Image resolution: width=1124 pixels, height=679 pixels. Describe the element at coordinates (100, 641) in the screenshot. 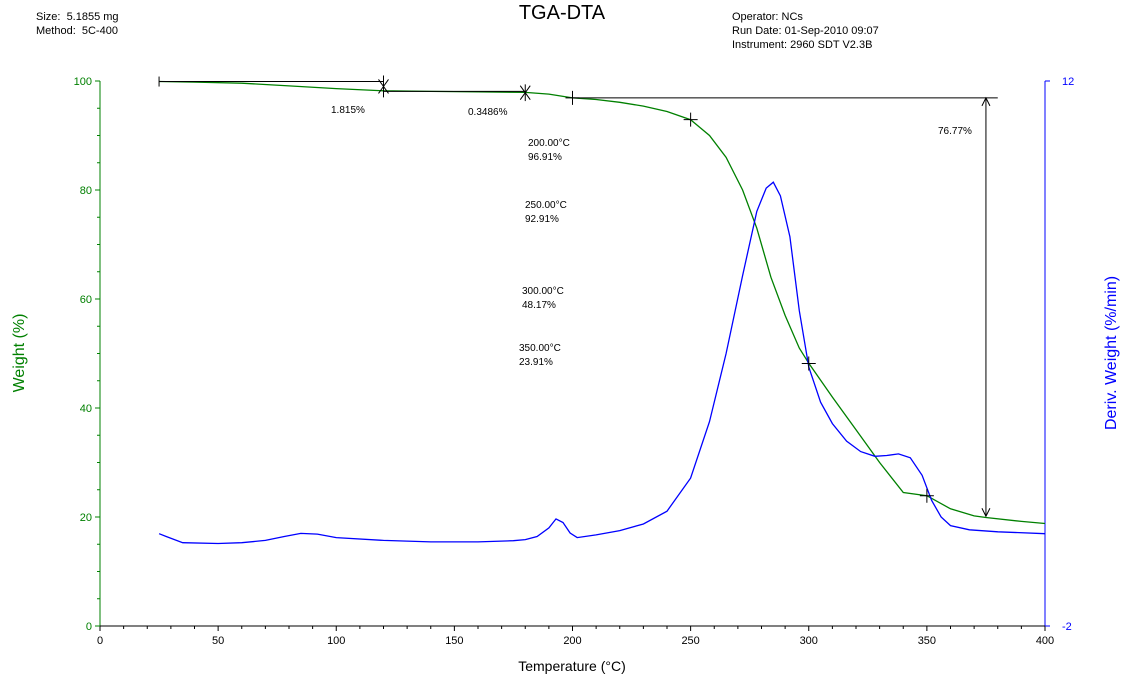

I see `x-tick-label: 0` at that location.